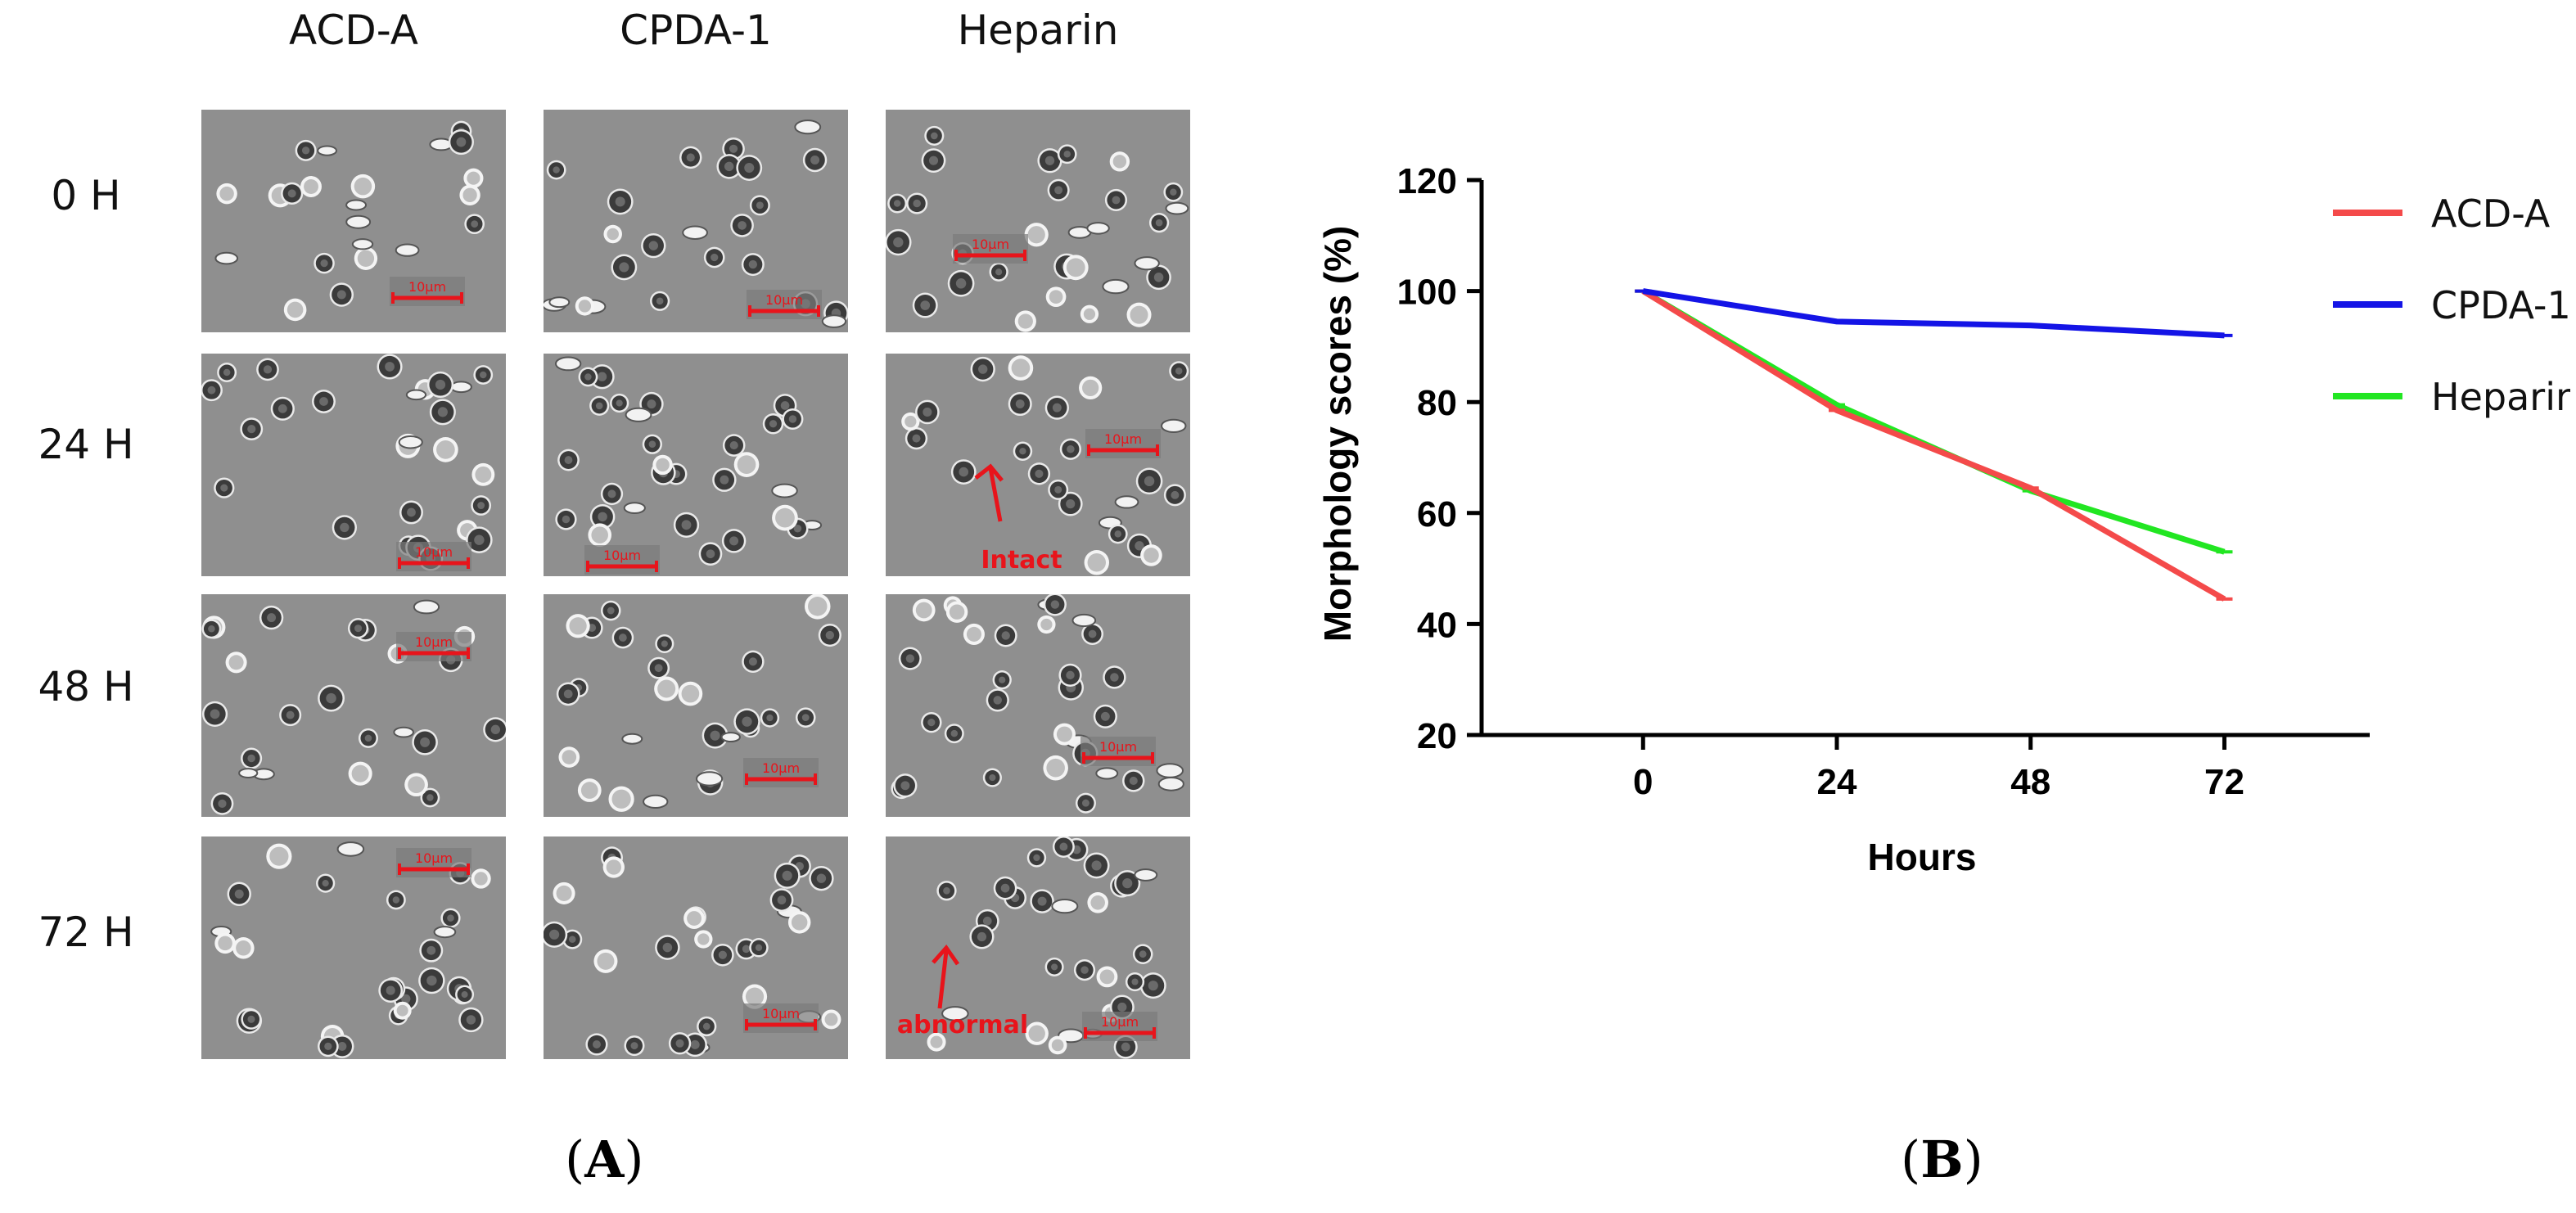  What do you see at coordinates (353, 221) in the screenshot?
I see `micrograph-0h-acd-a: 10μm` at bounding box center [353, 221].